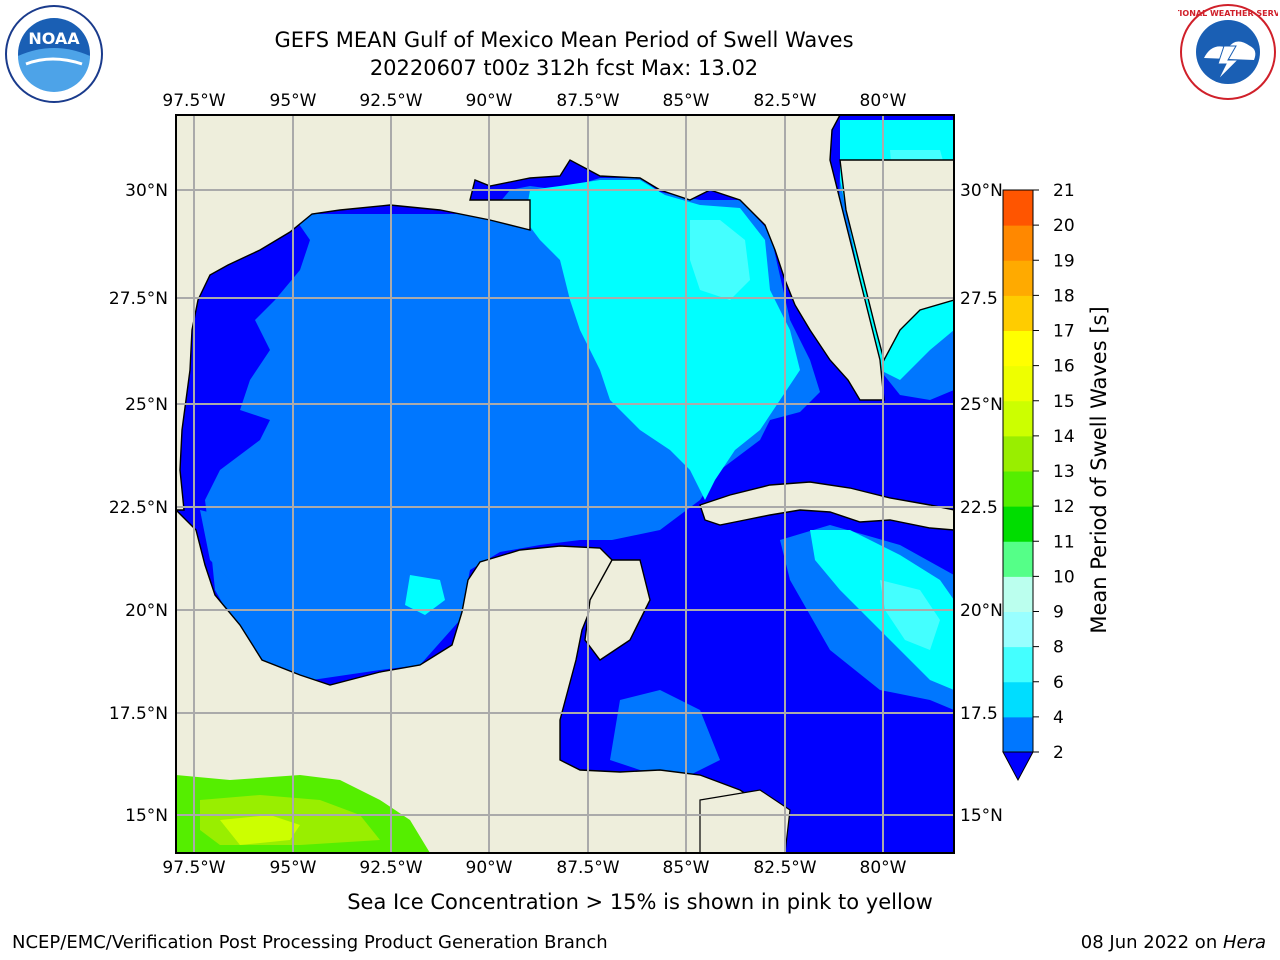 This screenshot has height=960, width=1280. Describe the element at coordinates (1151, 942) in the screenshot. I see `footer-date-text: 08 Jun 2022 on` at that location.